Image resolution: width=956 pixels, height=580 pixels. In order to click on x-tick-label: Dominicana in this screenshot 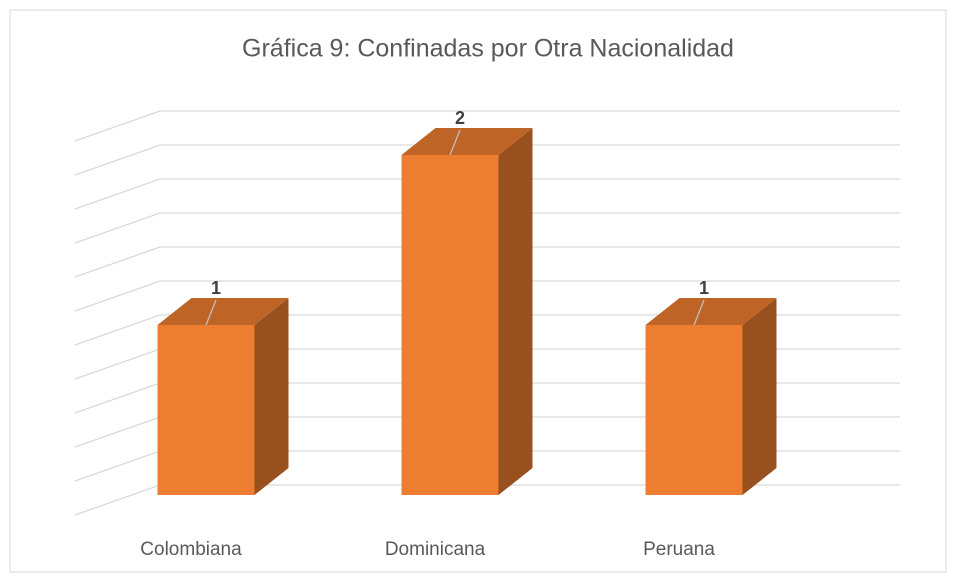, I will do `click(435, 549)`.